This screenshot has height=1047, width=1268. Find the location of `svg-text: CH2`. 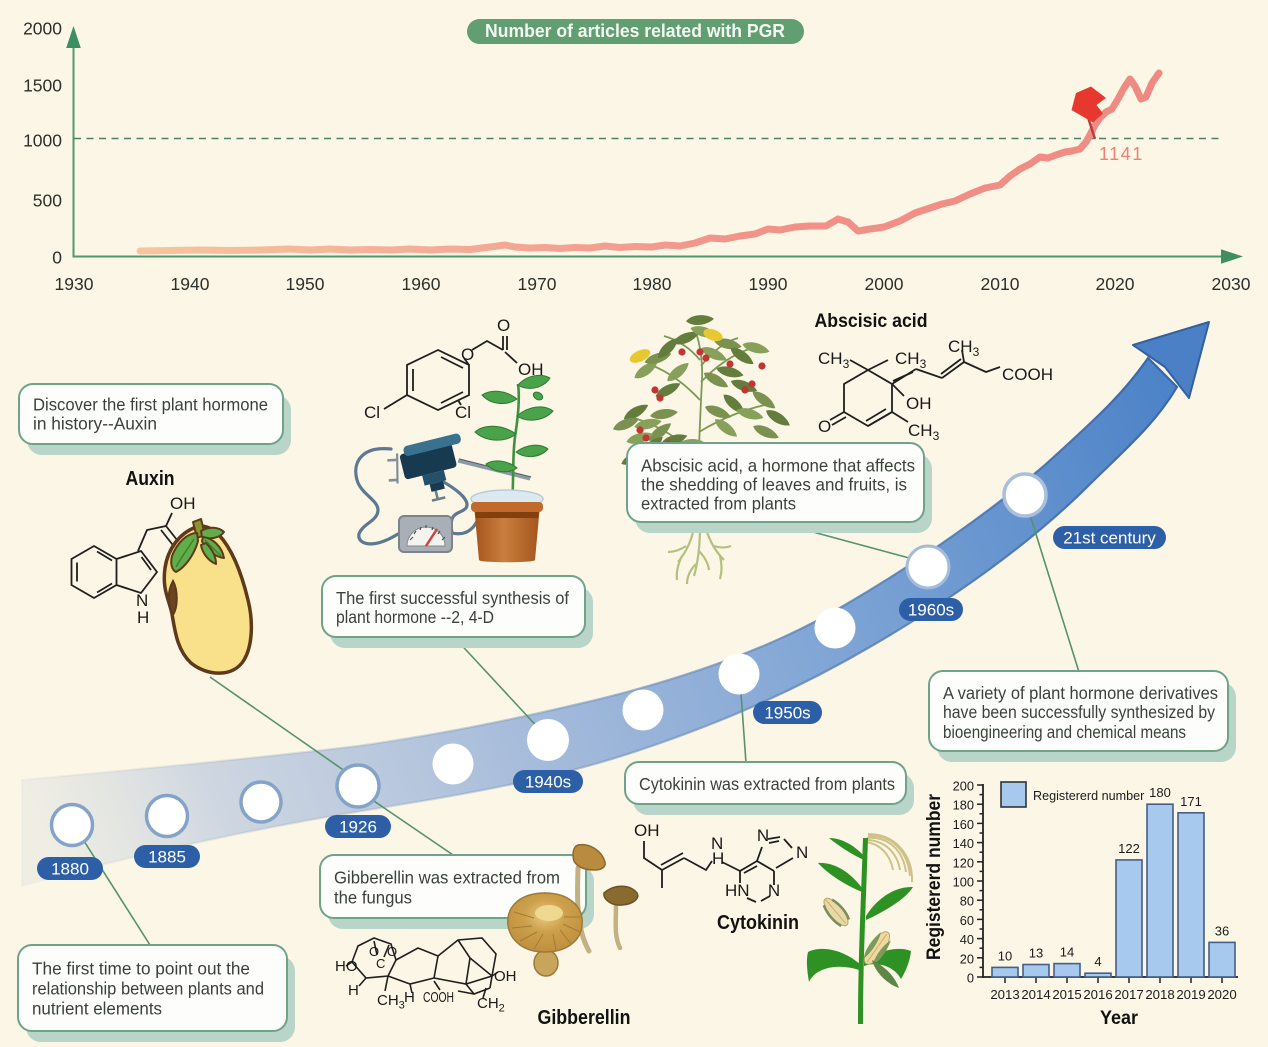

svg-text: CH2 is located at coordinates (491, 1005).